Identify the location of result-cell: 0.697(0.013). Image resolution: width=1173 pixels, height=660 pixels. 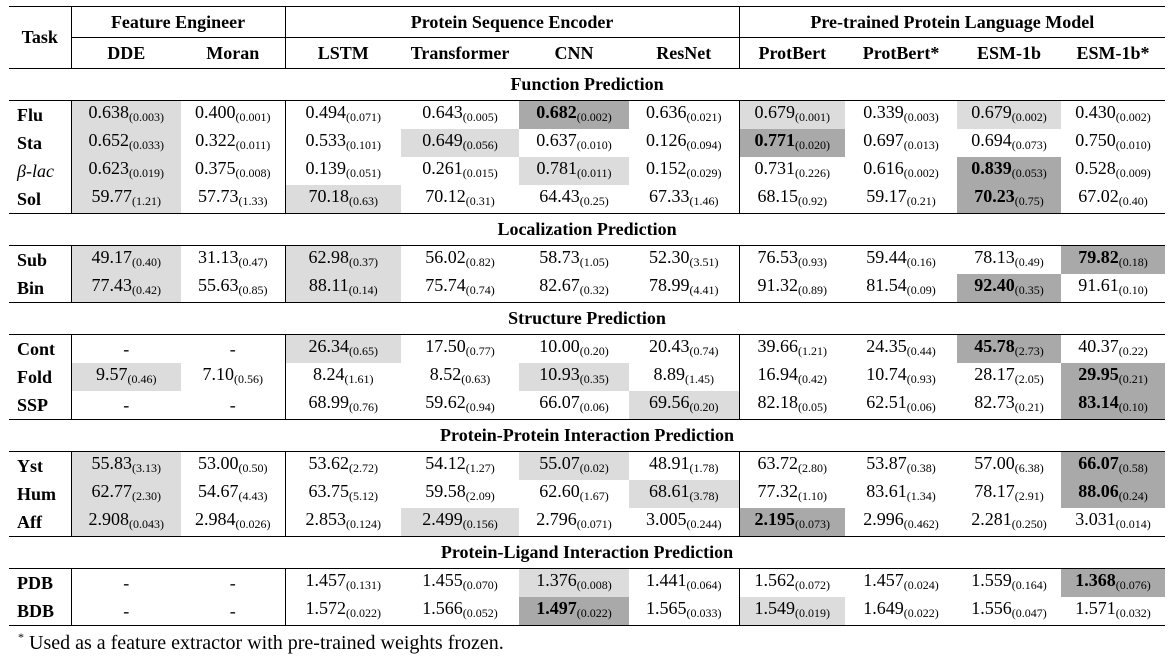
(901, 143).